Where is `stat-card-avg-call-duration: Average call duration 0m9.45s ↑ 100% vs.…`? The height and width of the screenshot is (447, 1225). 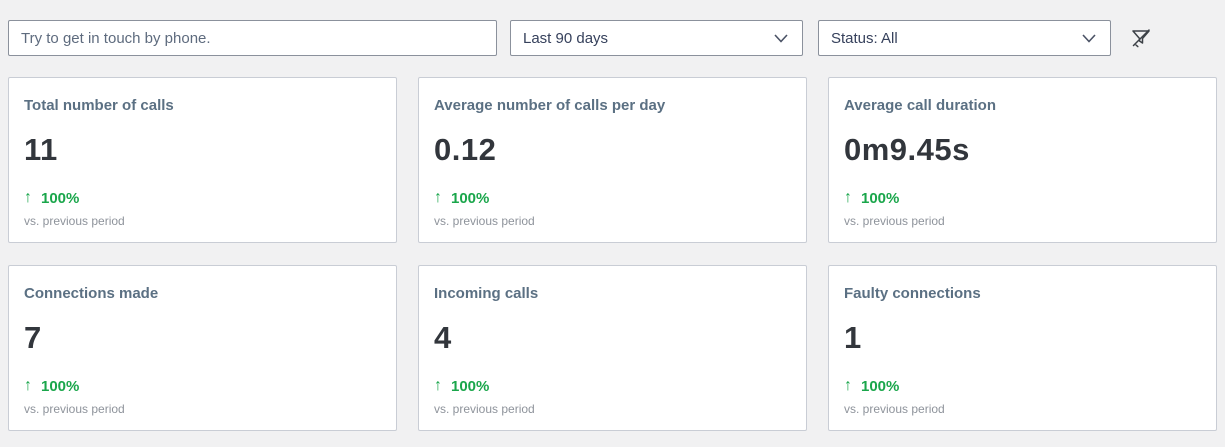 stat-card-avg-call-duration: Average call duration 0m9.45s ↑ 100% vs.… is located at coordinates (1022, 160).